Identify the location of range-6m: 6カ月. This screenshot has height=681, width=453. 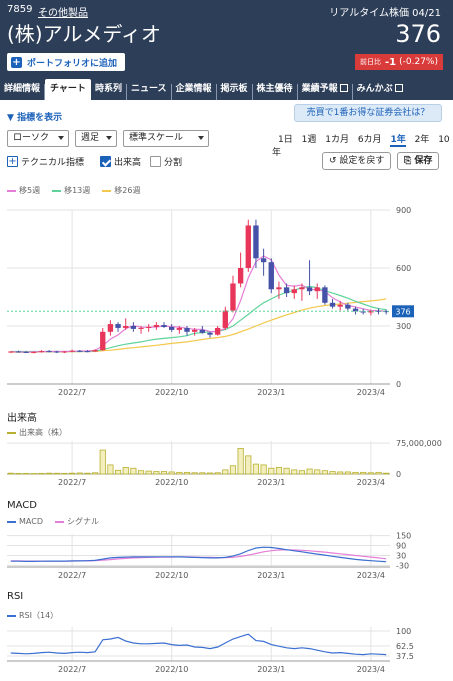
(369, 140).